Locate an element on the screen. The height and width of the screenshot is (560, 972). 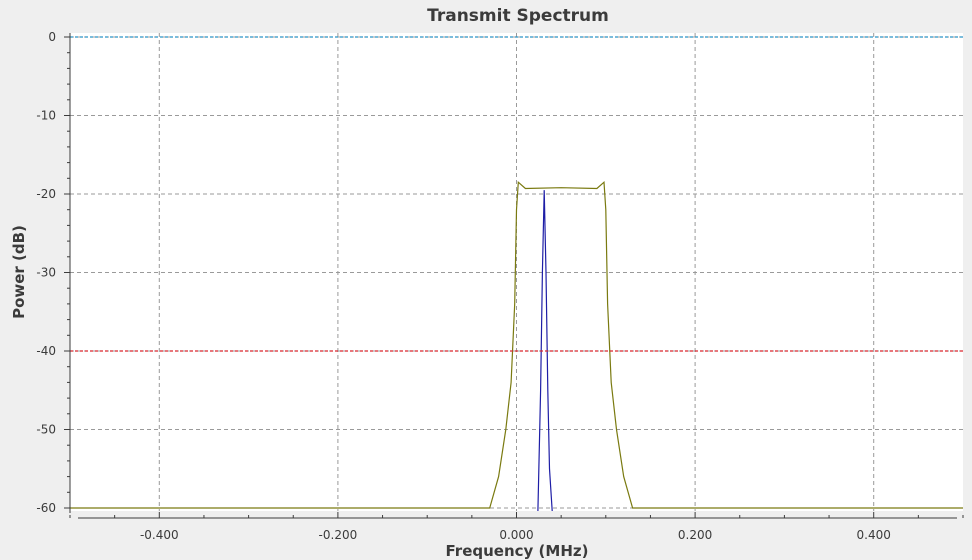
y-tick-label: -20 is located at coordinates (46, 194).